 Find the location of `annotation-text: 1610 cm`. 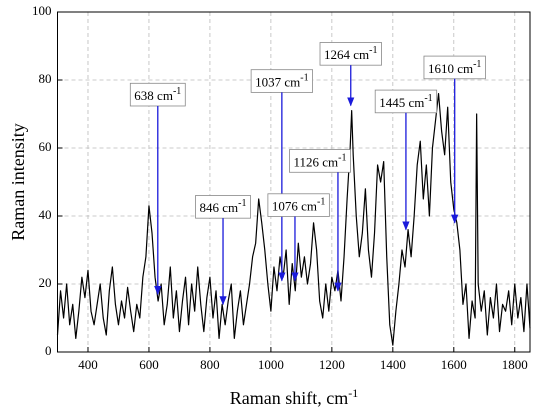

annotation-text: 1610 cm is located at coordinates (450, 68).